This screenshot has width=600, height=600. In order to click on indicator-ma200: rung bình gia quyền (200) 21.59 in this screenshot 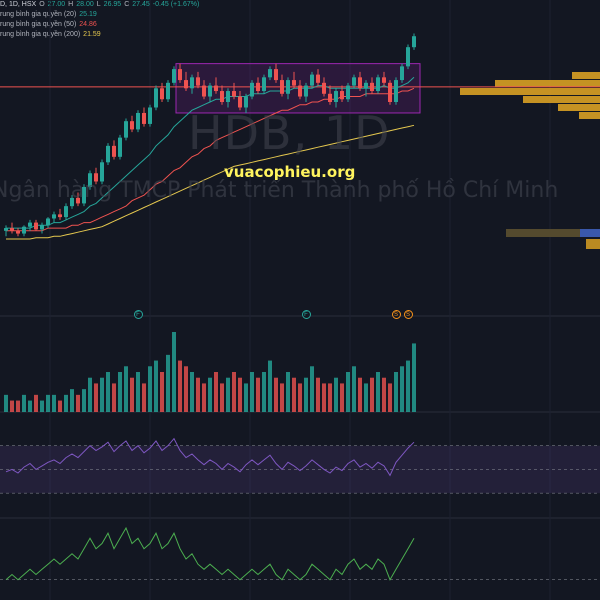, I will do `click(99, 35)`.